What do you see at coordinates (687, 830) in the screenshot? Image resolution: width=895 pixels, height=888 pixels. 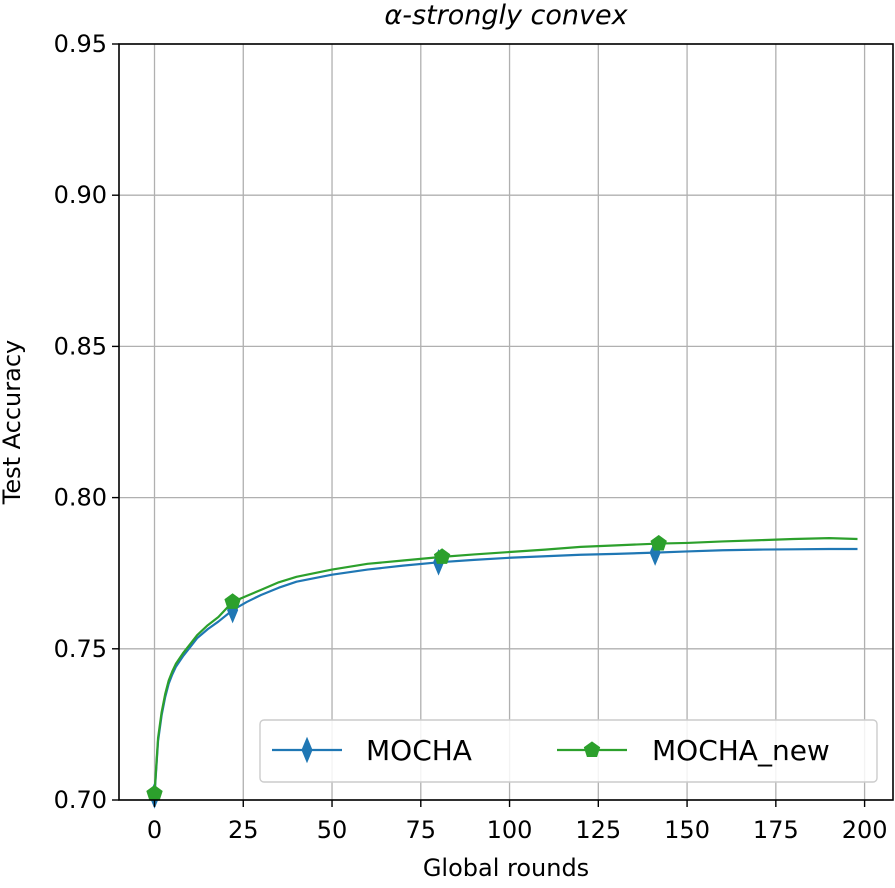 I see `x-tick-label: 150` at bounding box center [687, 830].